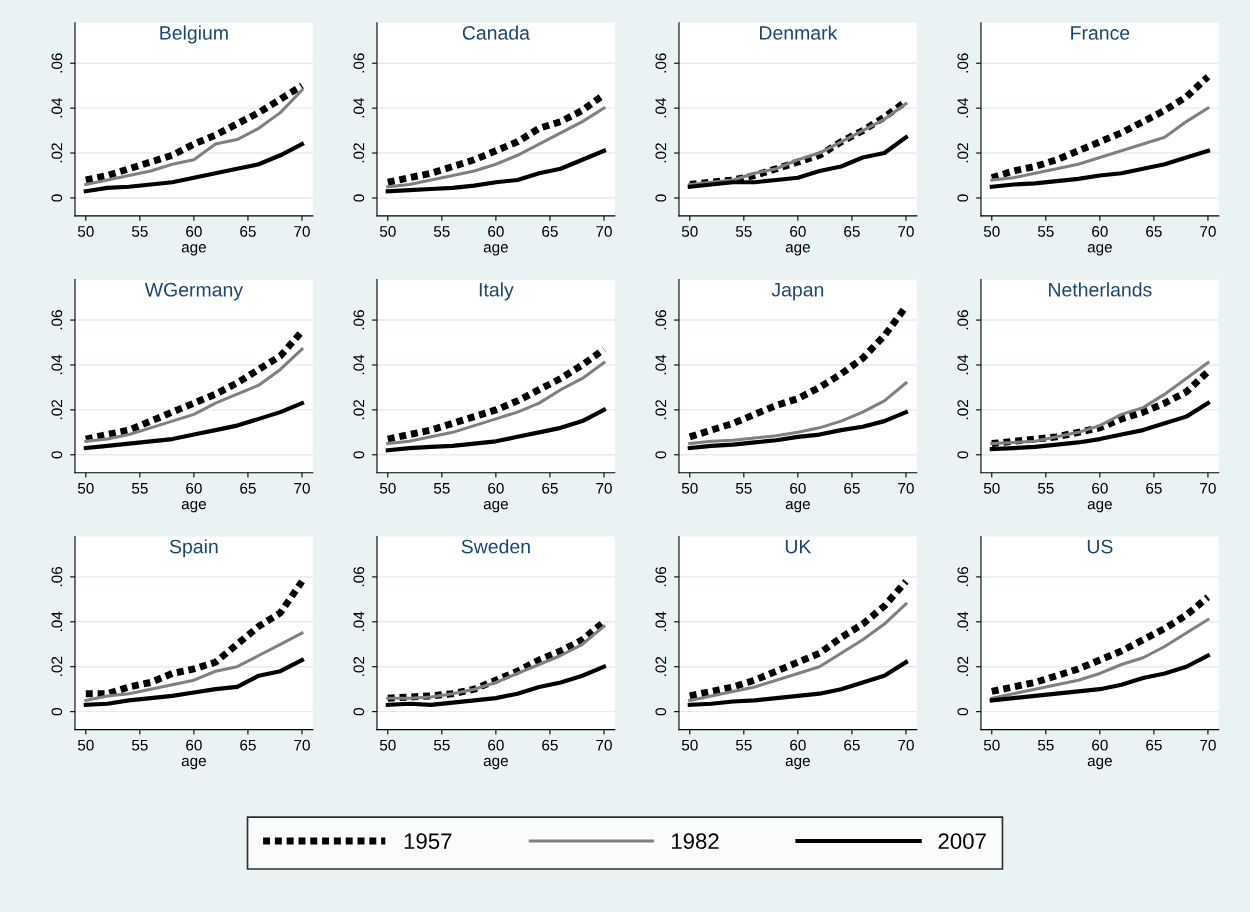 The width and height of the screenshot is (1250, 912). I want to click on chart-title: Netherlands, so click(1100, 289).